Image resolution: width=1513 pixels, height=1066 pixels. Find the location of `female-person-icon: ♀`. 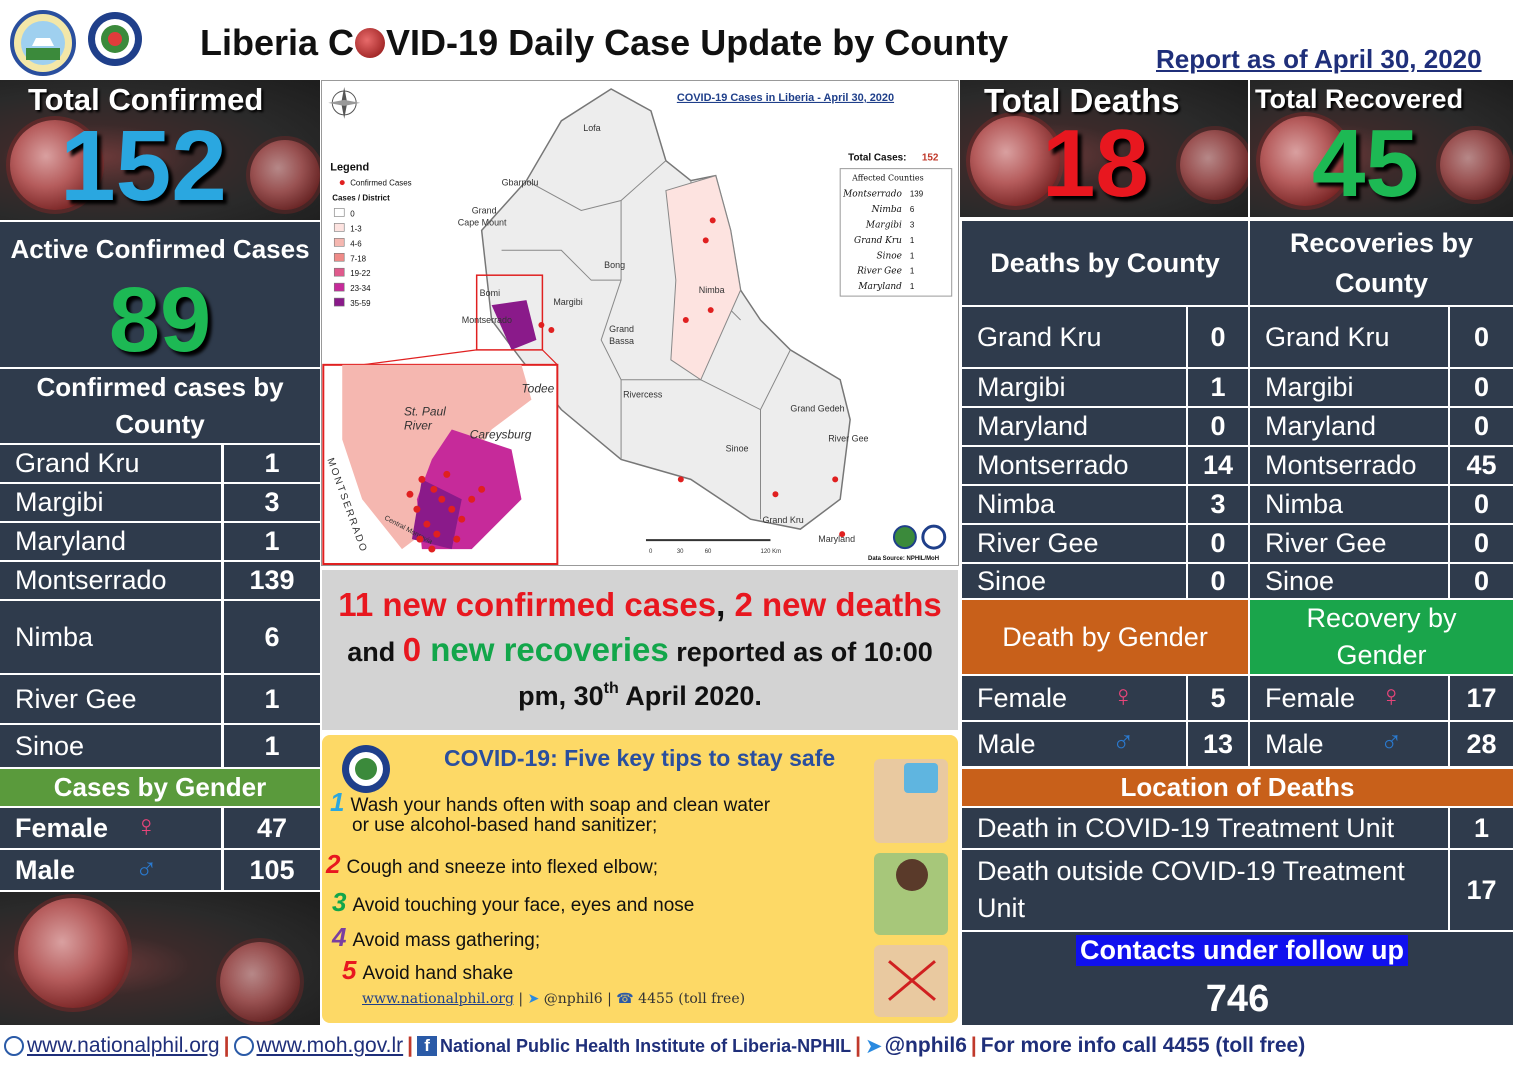

female-person-icon: ♀ is located at coordinates (1123, 696).